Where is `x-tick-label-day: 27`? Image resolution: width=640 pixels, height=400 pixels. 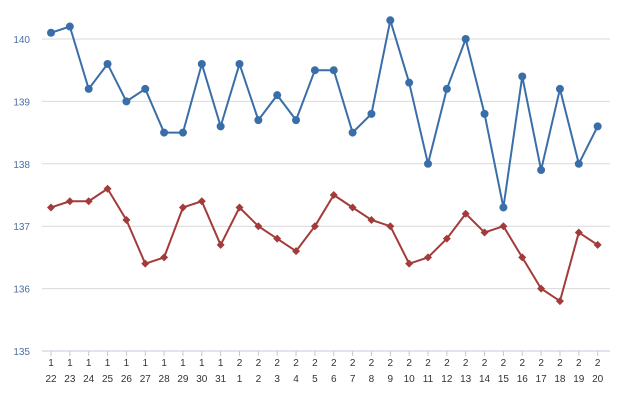
x-tick-label-day: 27 is located at coordinates (146, 379).